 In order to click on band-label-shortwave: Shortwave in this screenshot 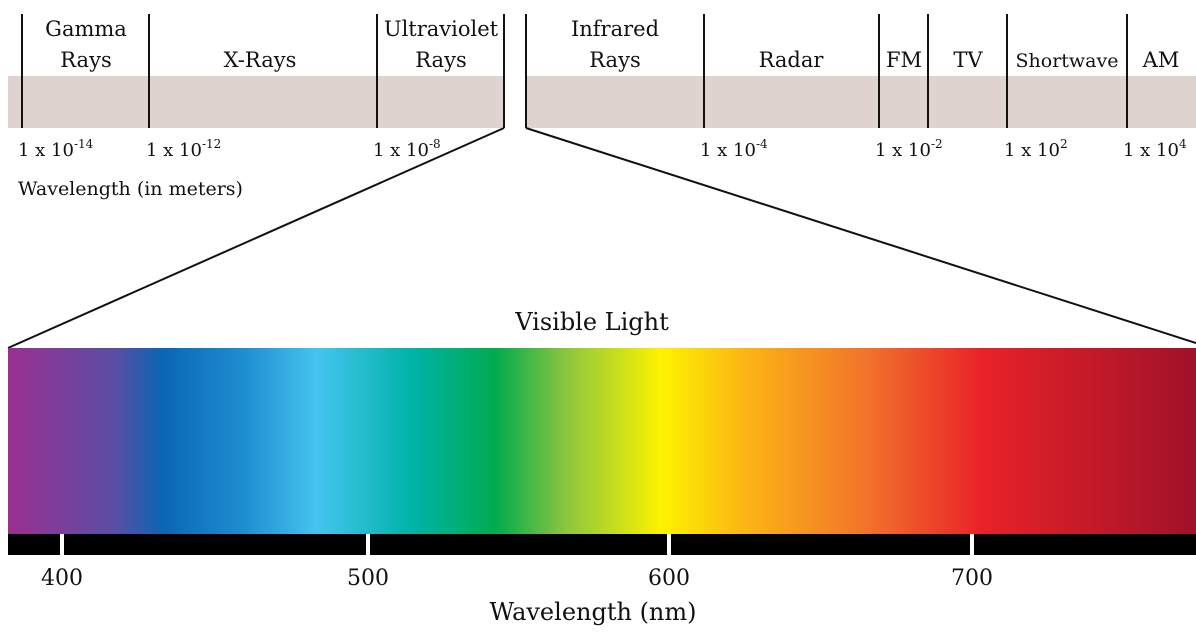, I will do `click(1067, 61)`.